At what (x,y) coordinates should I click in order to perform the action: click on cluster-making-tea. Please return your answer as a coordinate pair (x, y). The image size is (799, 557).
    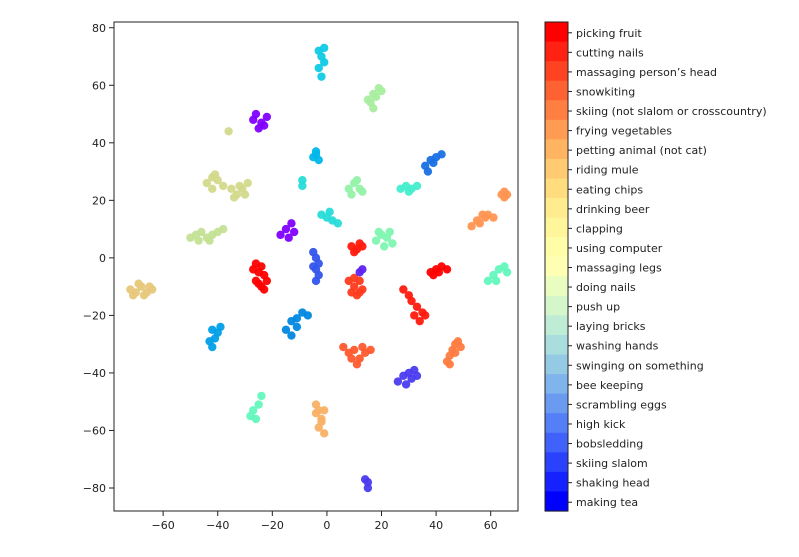
    Looking at the image, I should click on (287, 230).